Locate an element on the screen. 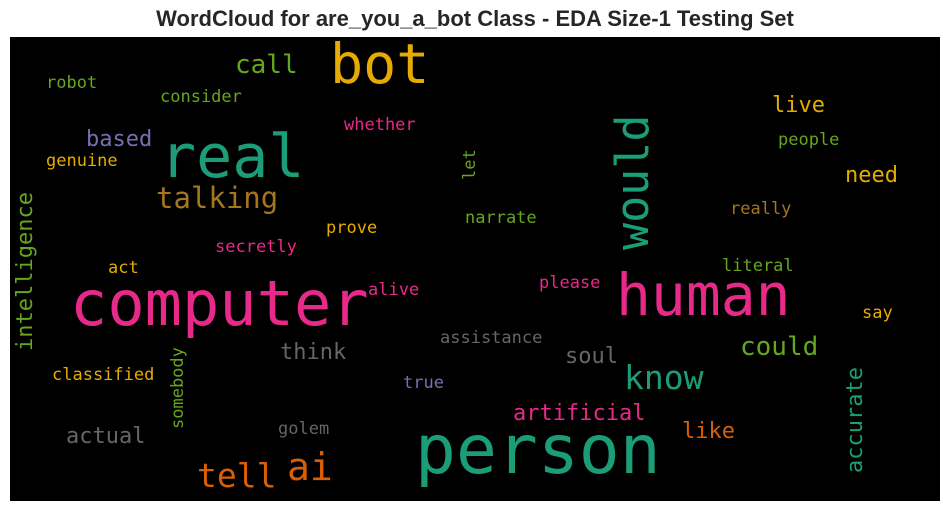 Image resolution: width=950 pixels, height=511 pixels. word-intelligence: intelligence is located at coordinates (25, 271).